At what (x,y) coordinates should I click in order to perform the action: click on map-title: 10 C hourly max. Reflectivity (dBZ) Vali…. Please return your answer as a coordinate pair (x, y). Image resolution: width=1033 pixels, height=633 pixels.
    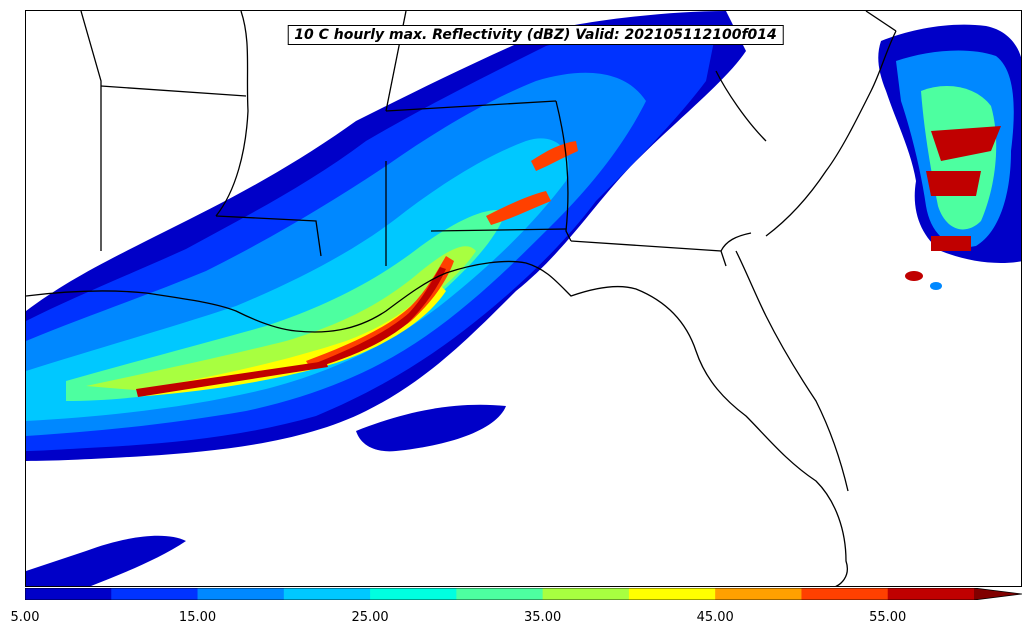
    Looking at the image, I should click on (535, 35).